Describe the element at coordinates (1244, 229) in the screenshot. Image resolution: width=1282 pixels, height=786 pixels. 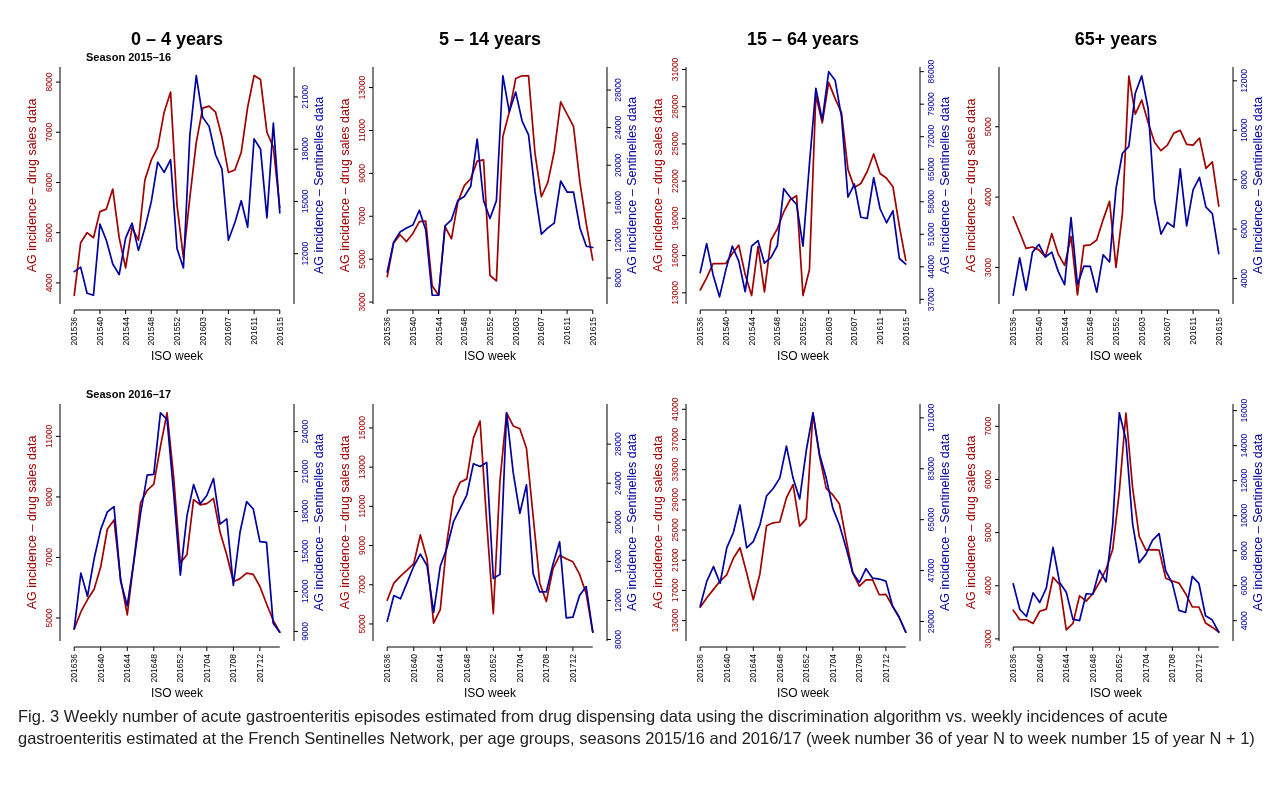
I see `y2-tick-label: 6000` at that location.